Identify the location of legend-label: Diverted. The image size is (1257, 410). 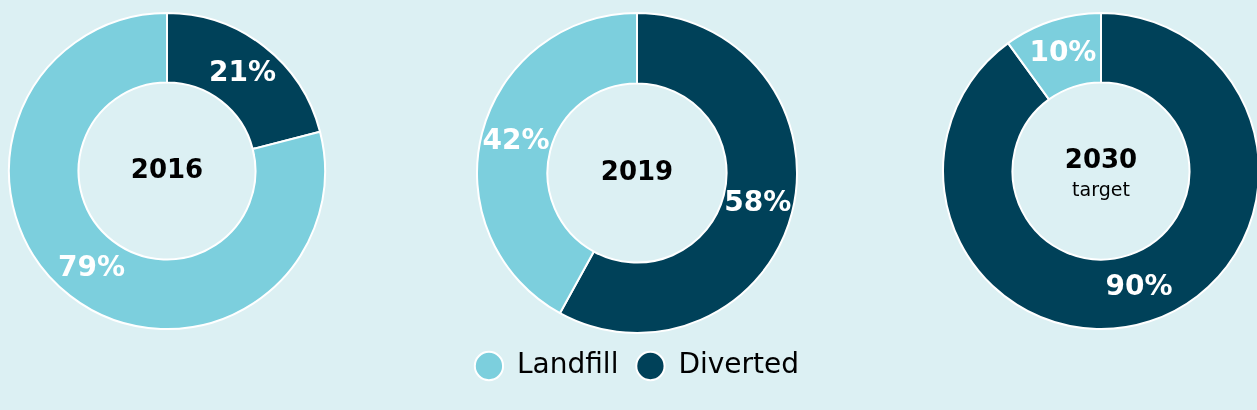
(739, 364).